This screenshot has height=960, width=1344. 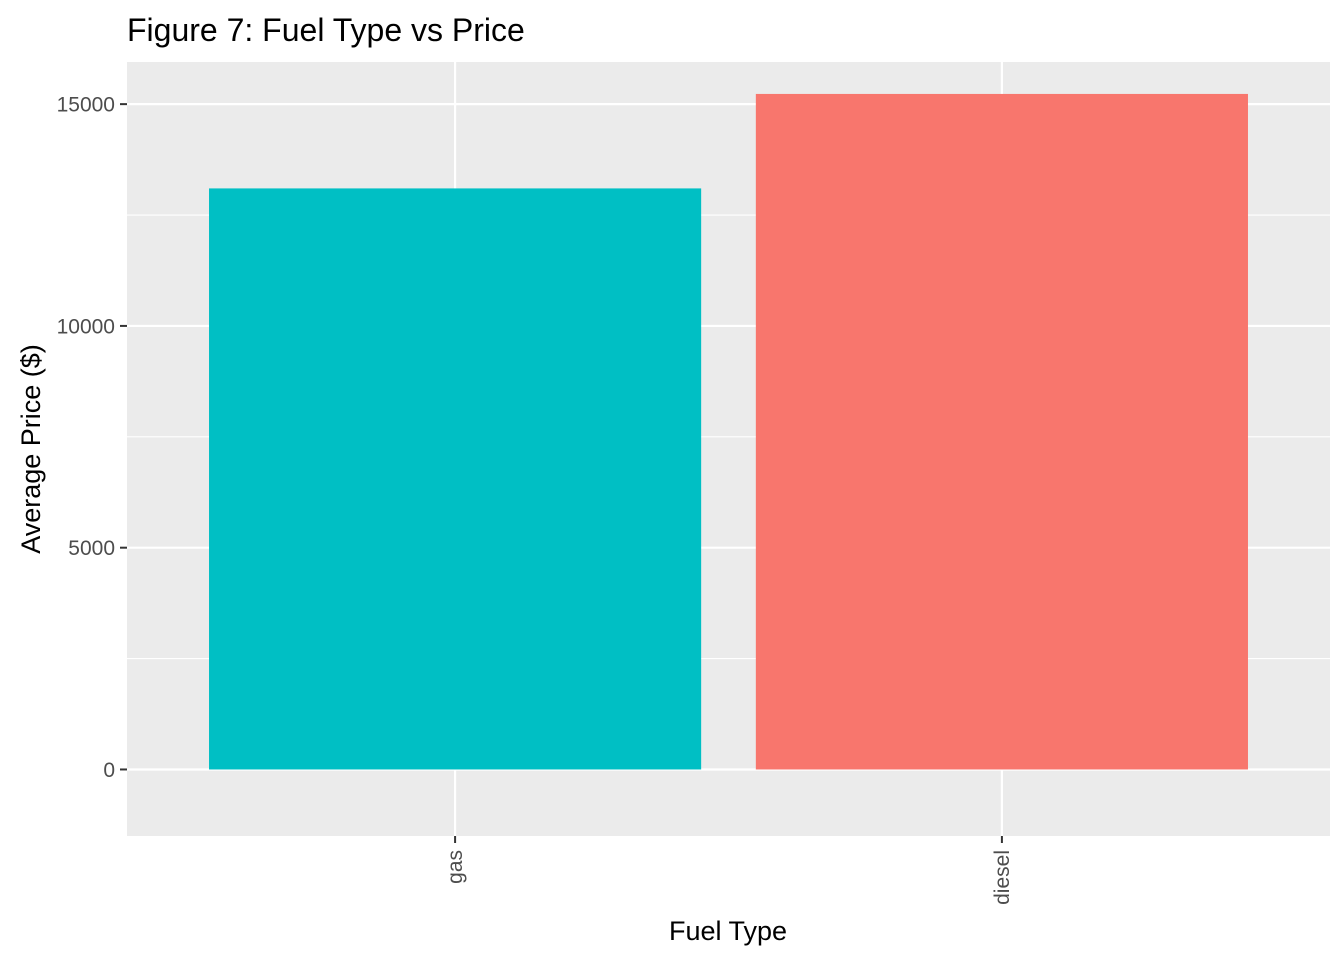 I want to click on y-tick-label: 0, so click(x=109, y=770).